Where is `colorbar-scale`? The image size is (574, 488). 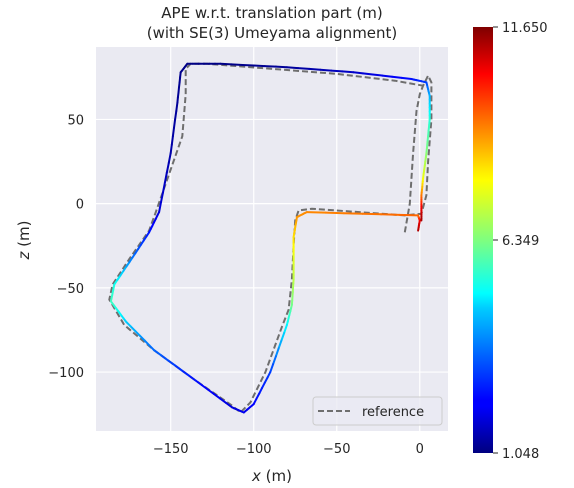 colorbar-scale is located at coordinates (483, 240).